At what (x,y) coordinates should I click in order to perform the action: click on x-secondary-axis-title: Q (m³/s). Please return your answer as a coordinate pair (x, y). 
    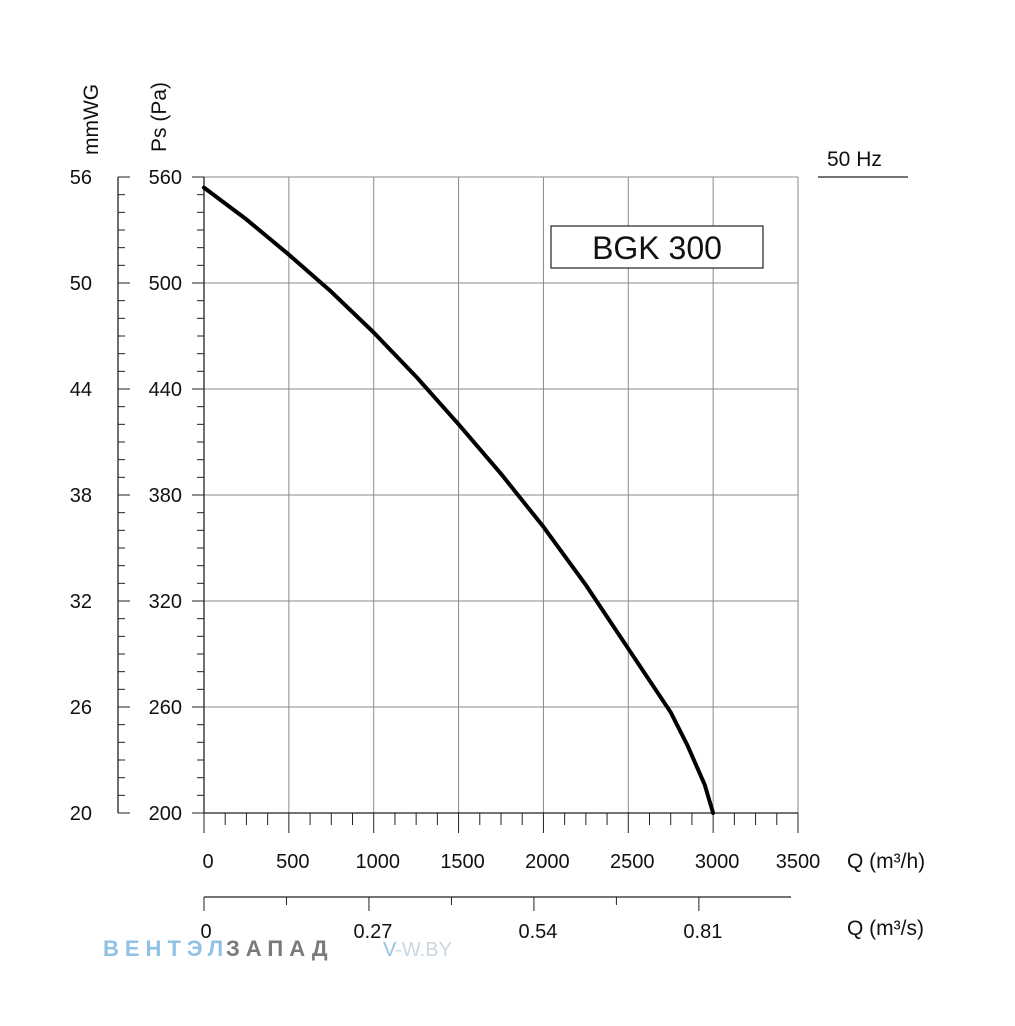
    Looking at the image, I should click on (885, 928).